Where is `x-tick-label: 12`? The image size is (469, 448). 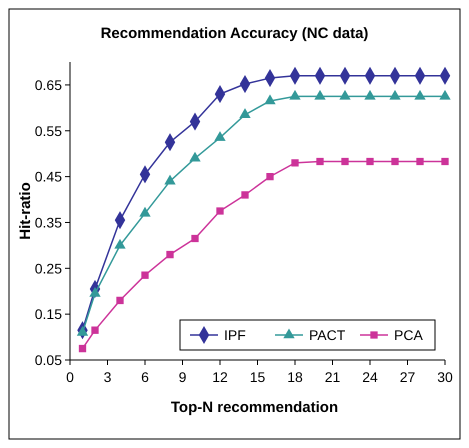
x-tick-label: 12 is located at coordinates (220, 377).